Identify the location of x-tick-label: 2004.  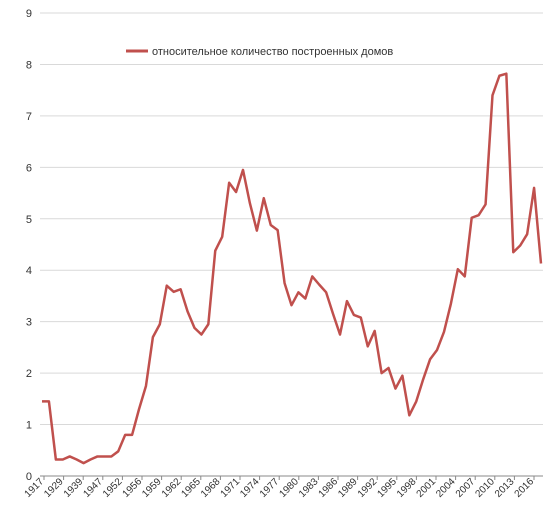
(446, 488).